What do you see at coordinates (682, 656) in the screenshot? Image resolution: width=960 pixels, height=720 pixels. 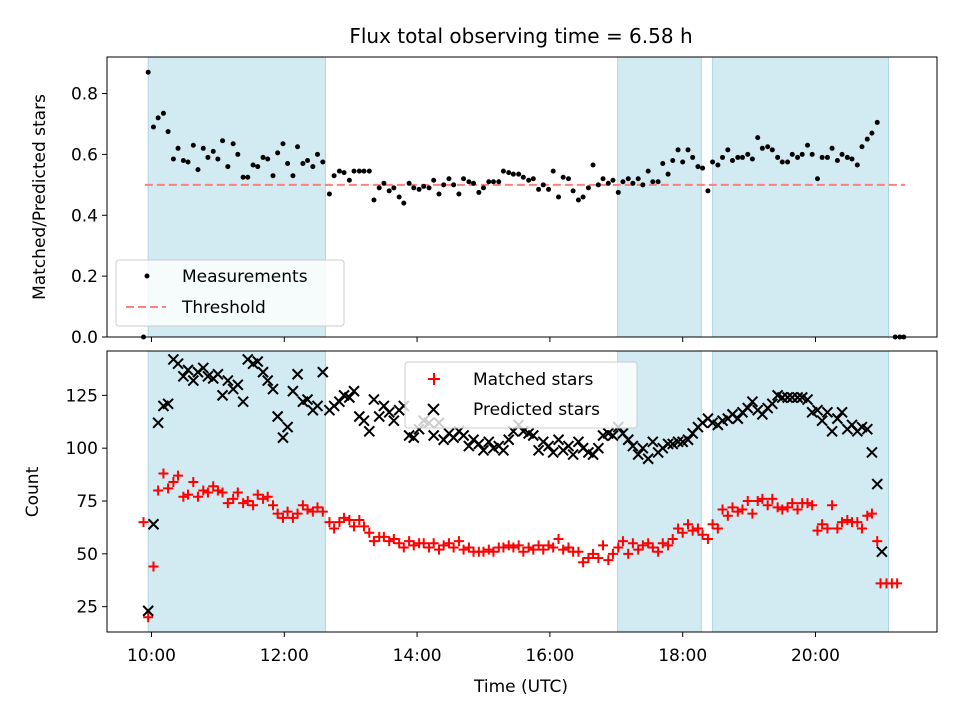 I see `x-tick-label: 18:00` at bounding box center [682, 656].